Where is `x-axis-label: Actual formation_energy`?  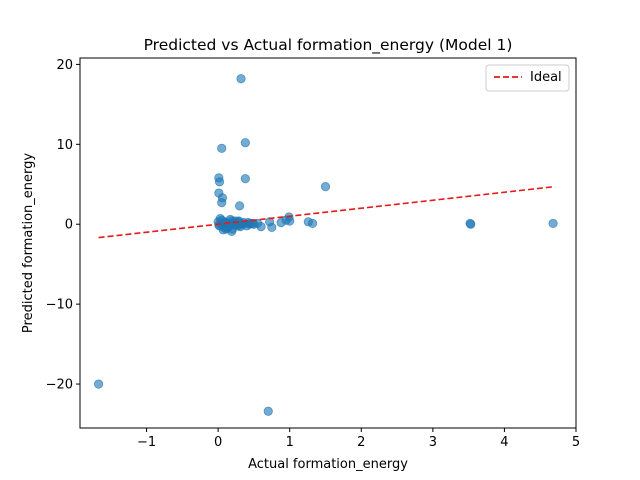
x-axis-label: Actual formation_energy is located at coordinates (328, 464).